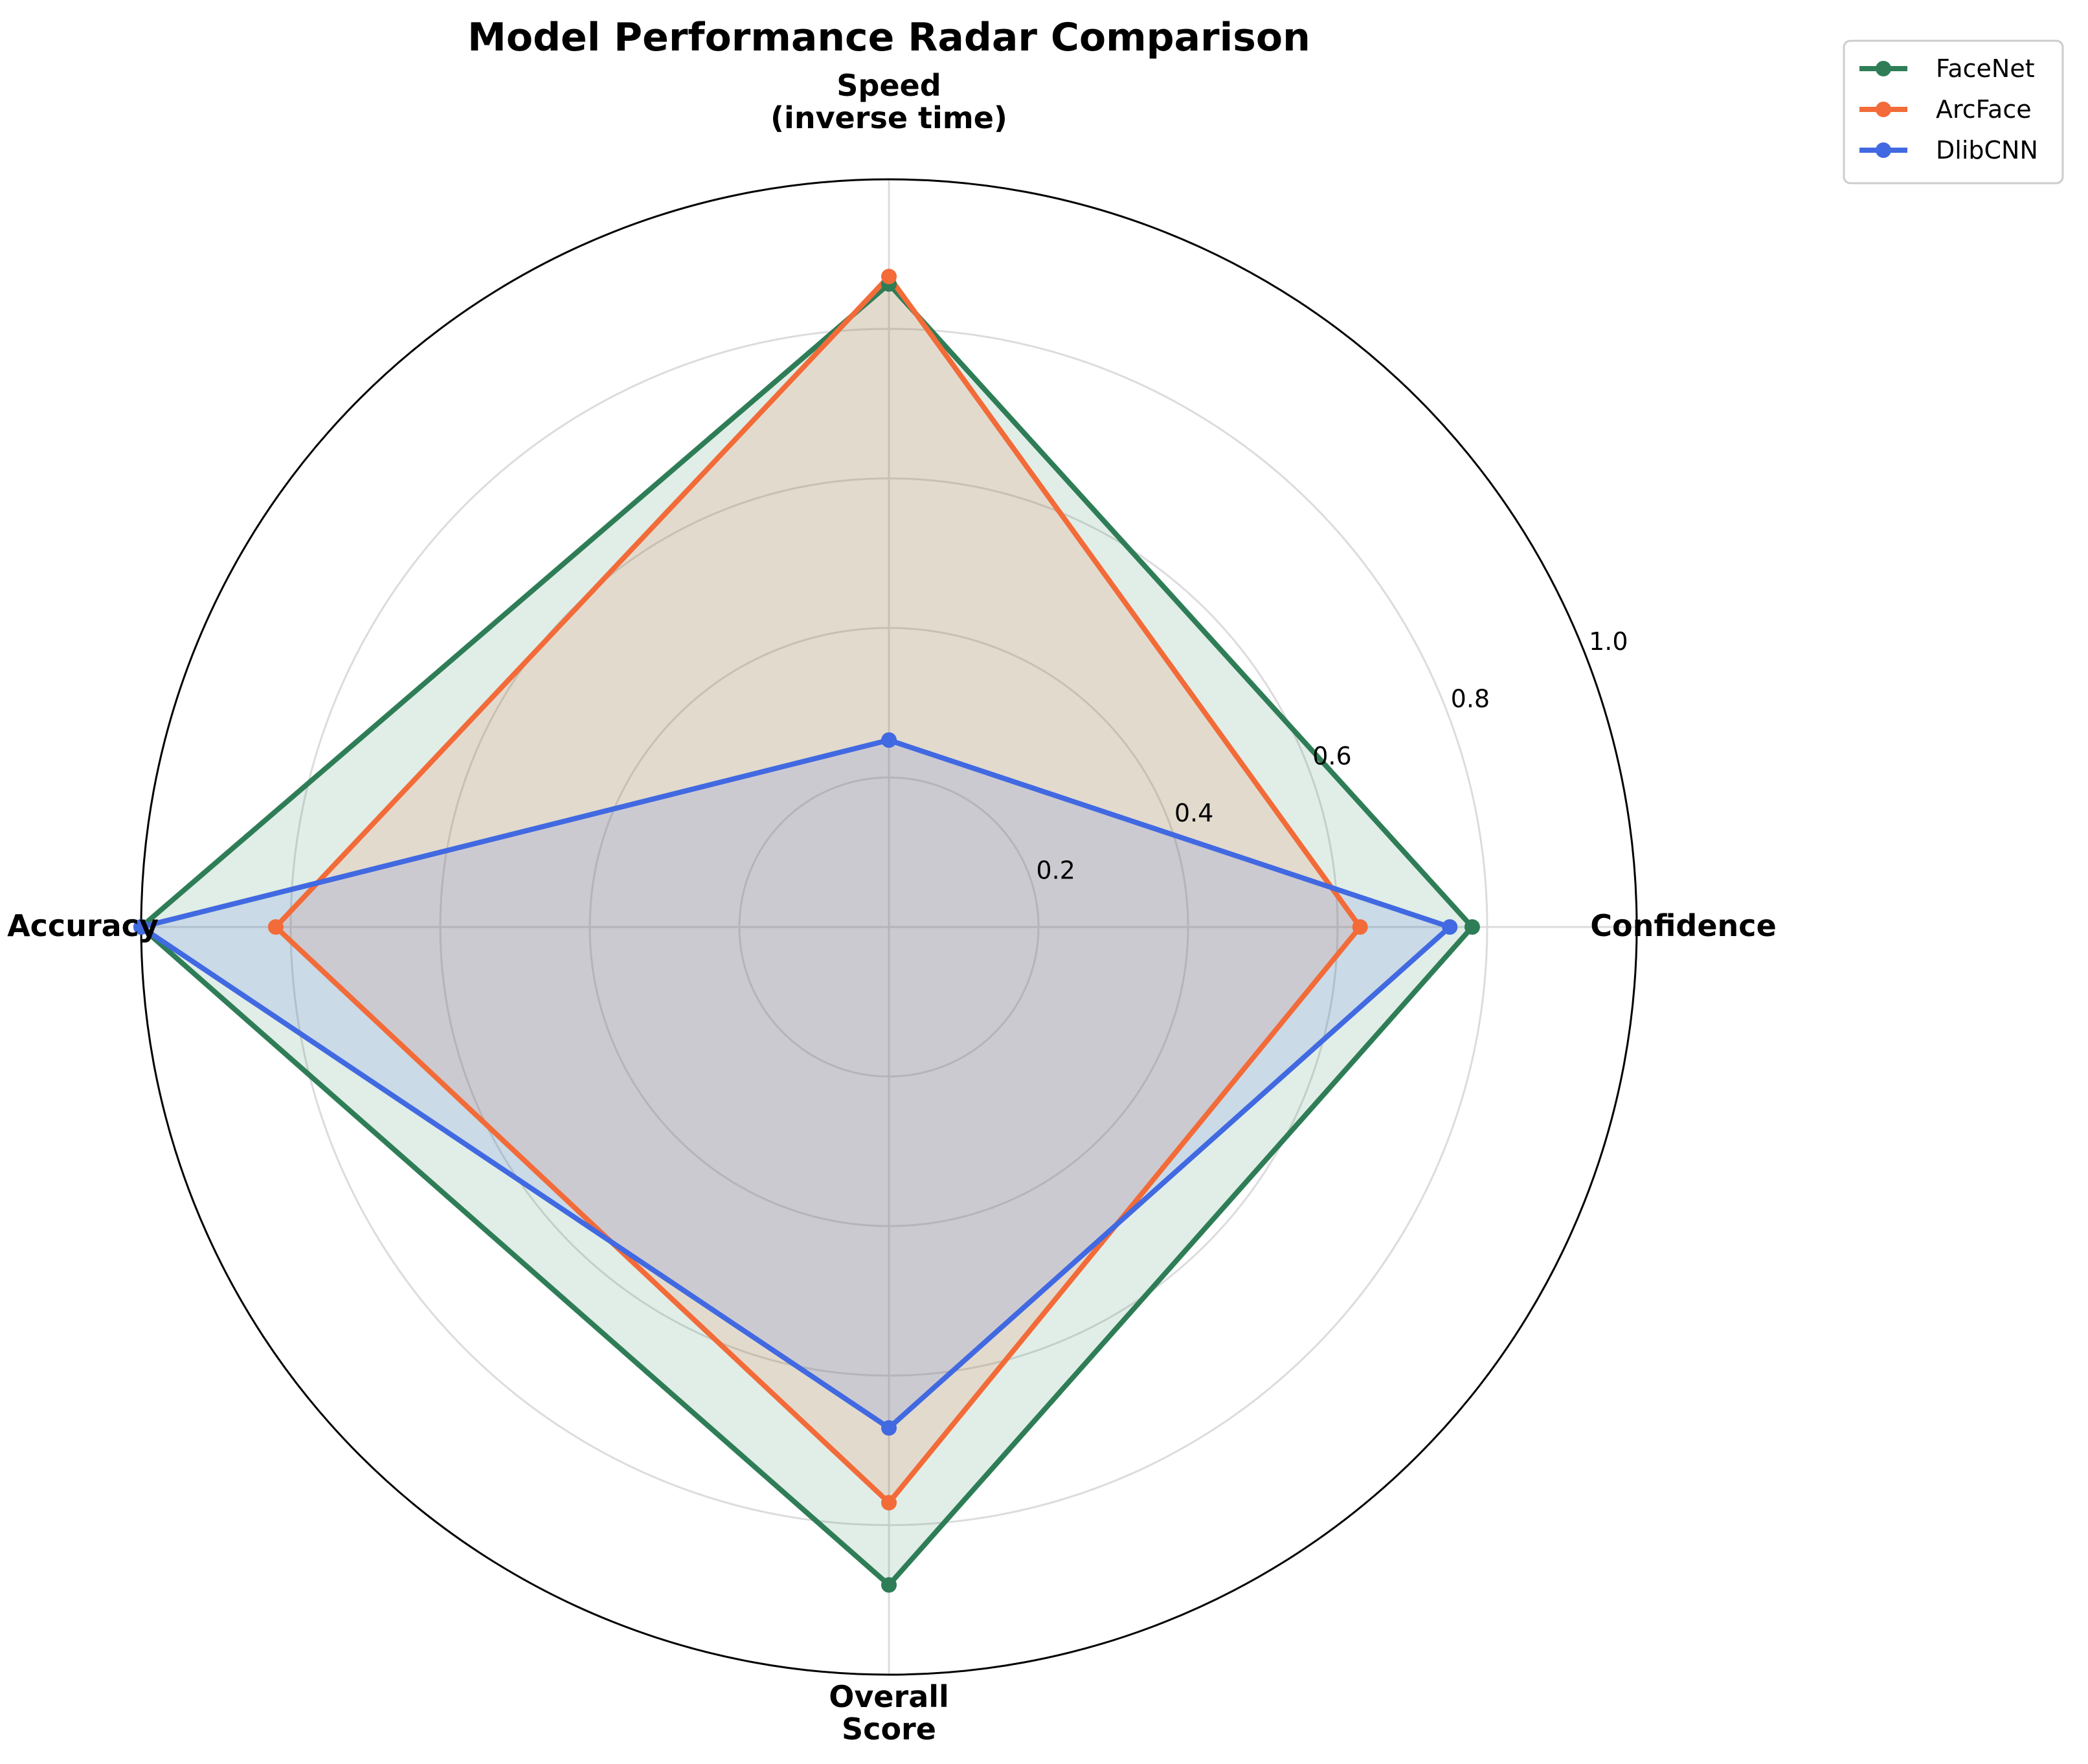  I want to click on axis-label: Accuracy, so click(83, 925).